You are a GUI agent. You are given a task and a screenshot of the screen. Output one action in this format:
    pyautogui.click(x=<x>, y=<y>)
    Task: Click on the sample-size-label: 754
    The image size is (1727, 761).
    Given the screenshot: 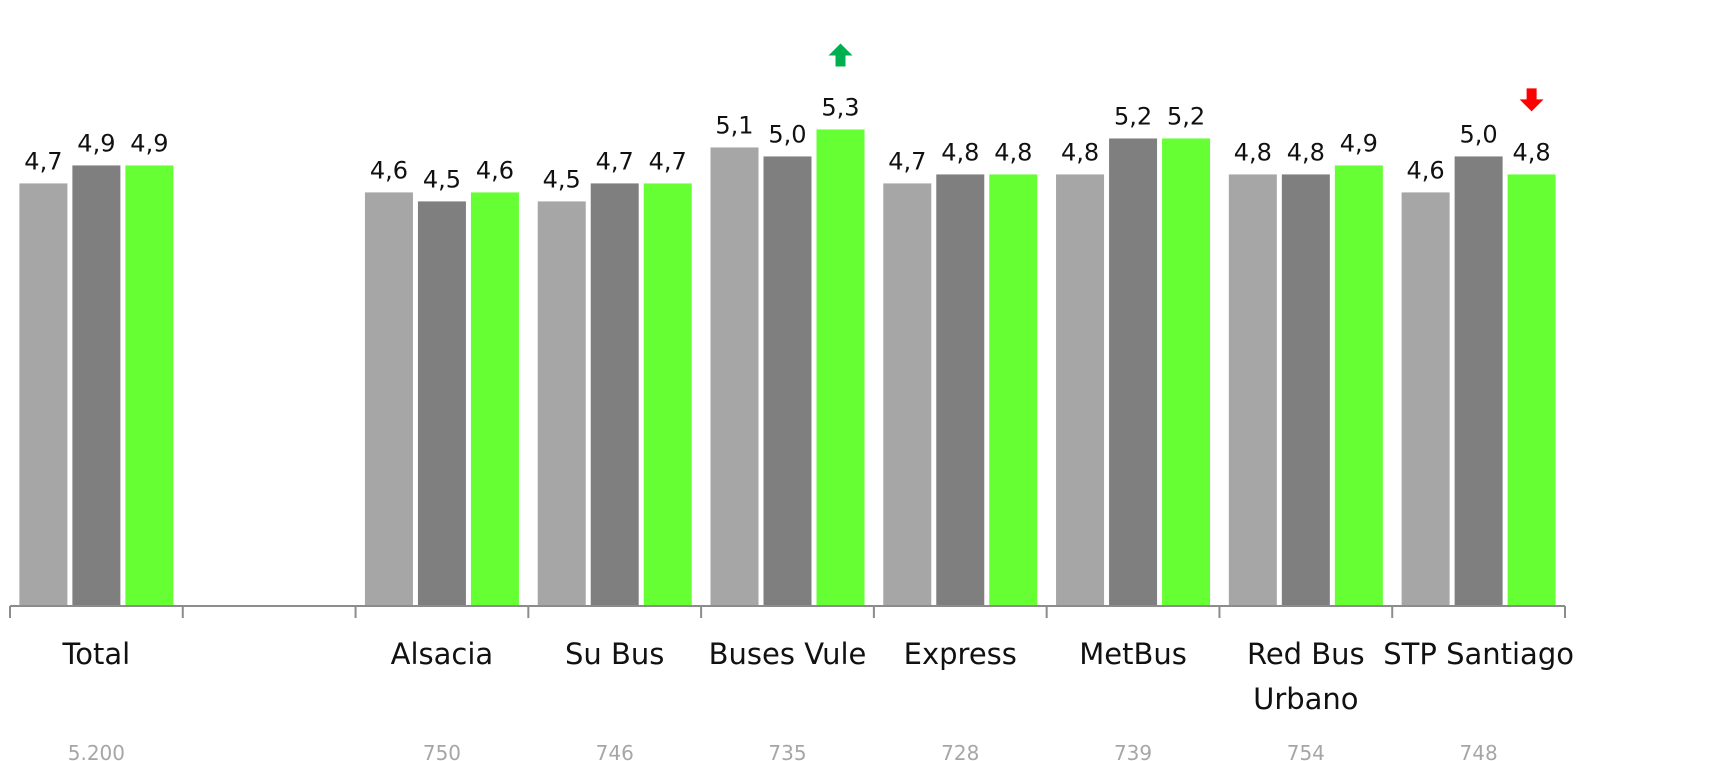 What is the action you would take?
    pyautogui.click(x=1306, y=751)
    